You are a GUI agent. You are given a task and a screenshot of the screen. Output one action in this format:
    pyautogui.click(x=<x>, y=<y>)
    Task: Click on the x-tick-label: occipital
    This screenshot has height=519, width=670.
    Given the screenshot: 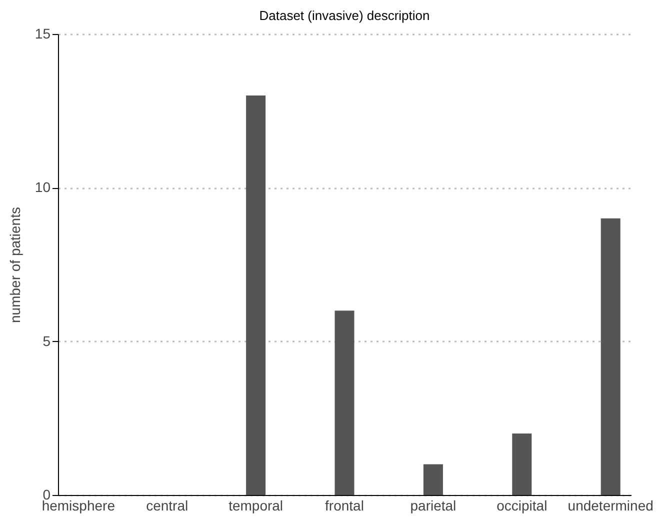 What is the action you would take?
    pyautogui.click(x=522, y=506)
    